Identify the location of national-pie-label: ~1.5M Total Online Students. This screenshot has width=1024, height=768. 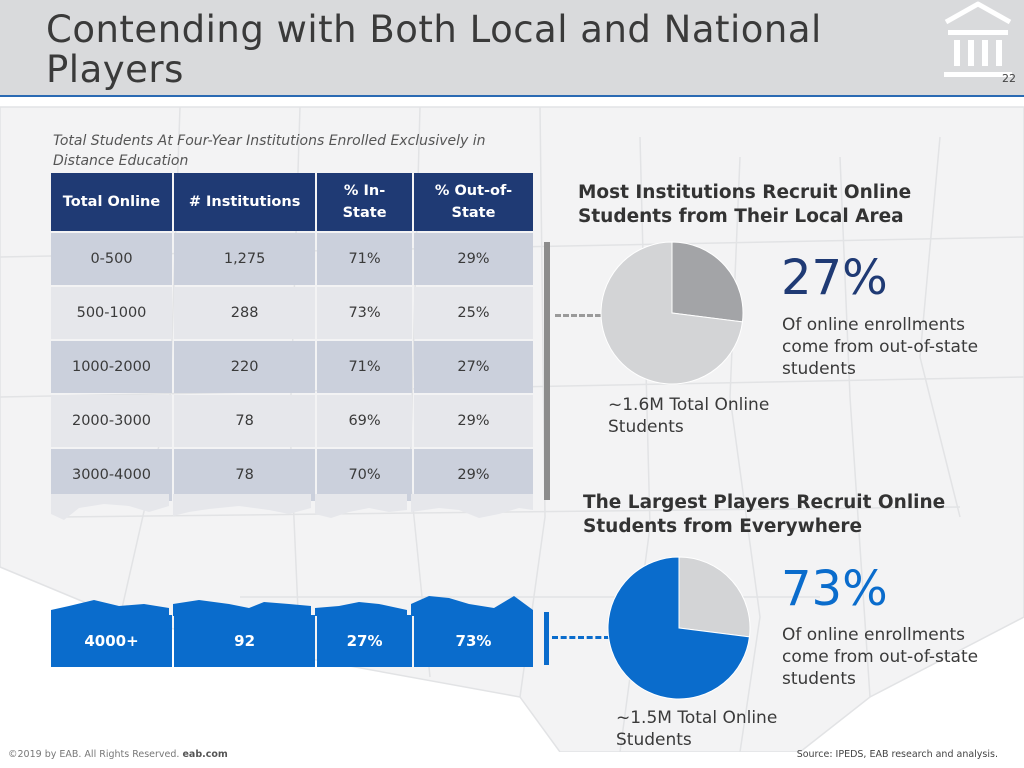
(697, 729).